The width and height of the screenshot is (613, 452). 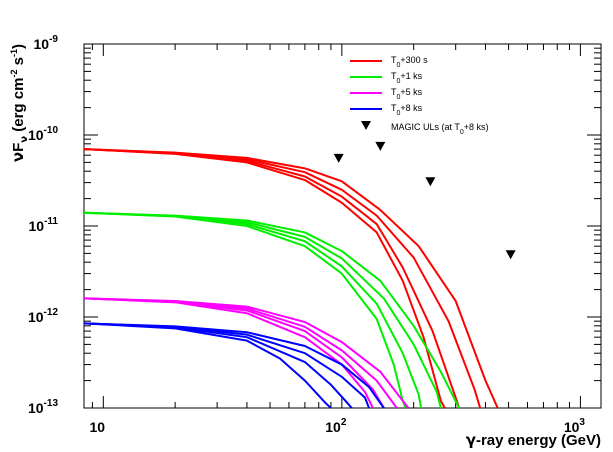 I want to click on y-tick-label: 10-13, so click(x=43, y=407).